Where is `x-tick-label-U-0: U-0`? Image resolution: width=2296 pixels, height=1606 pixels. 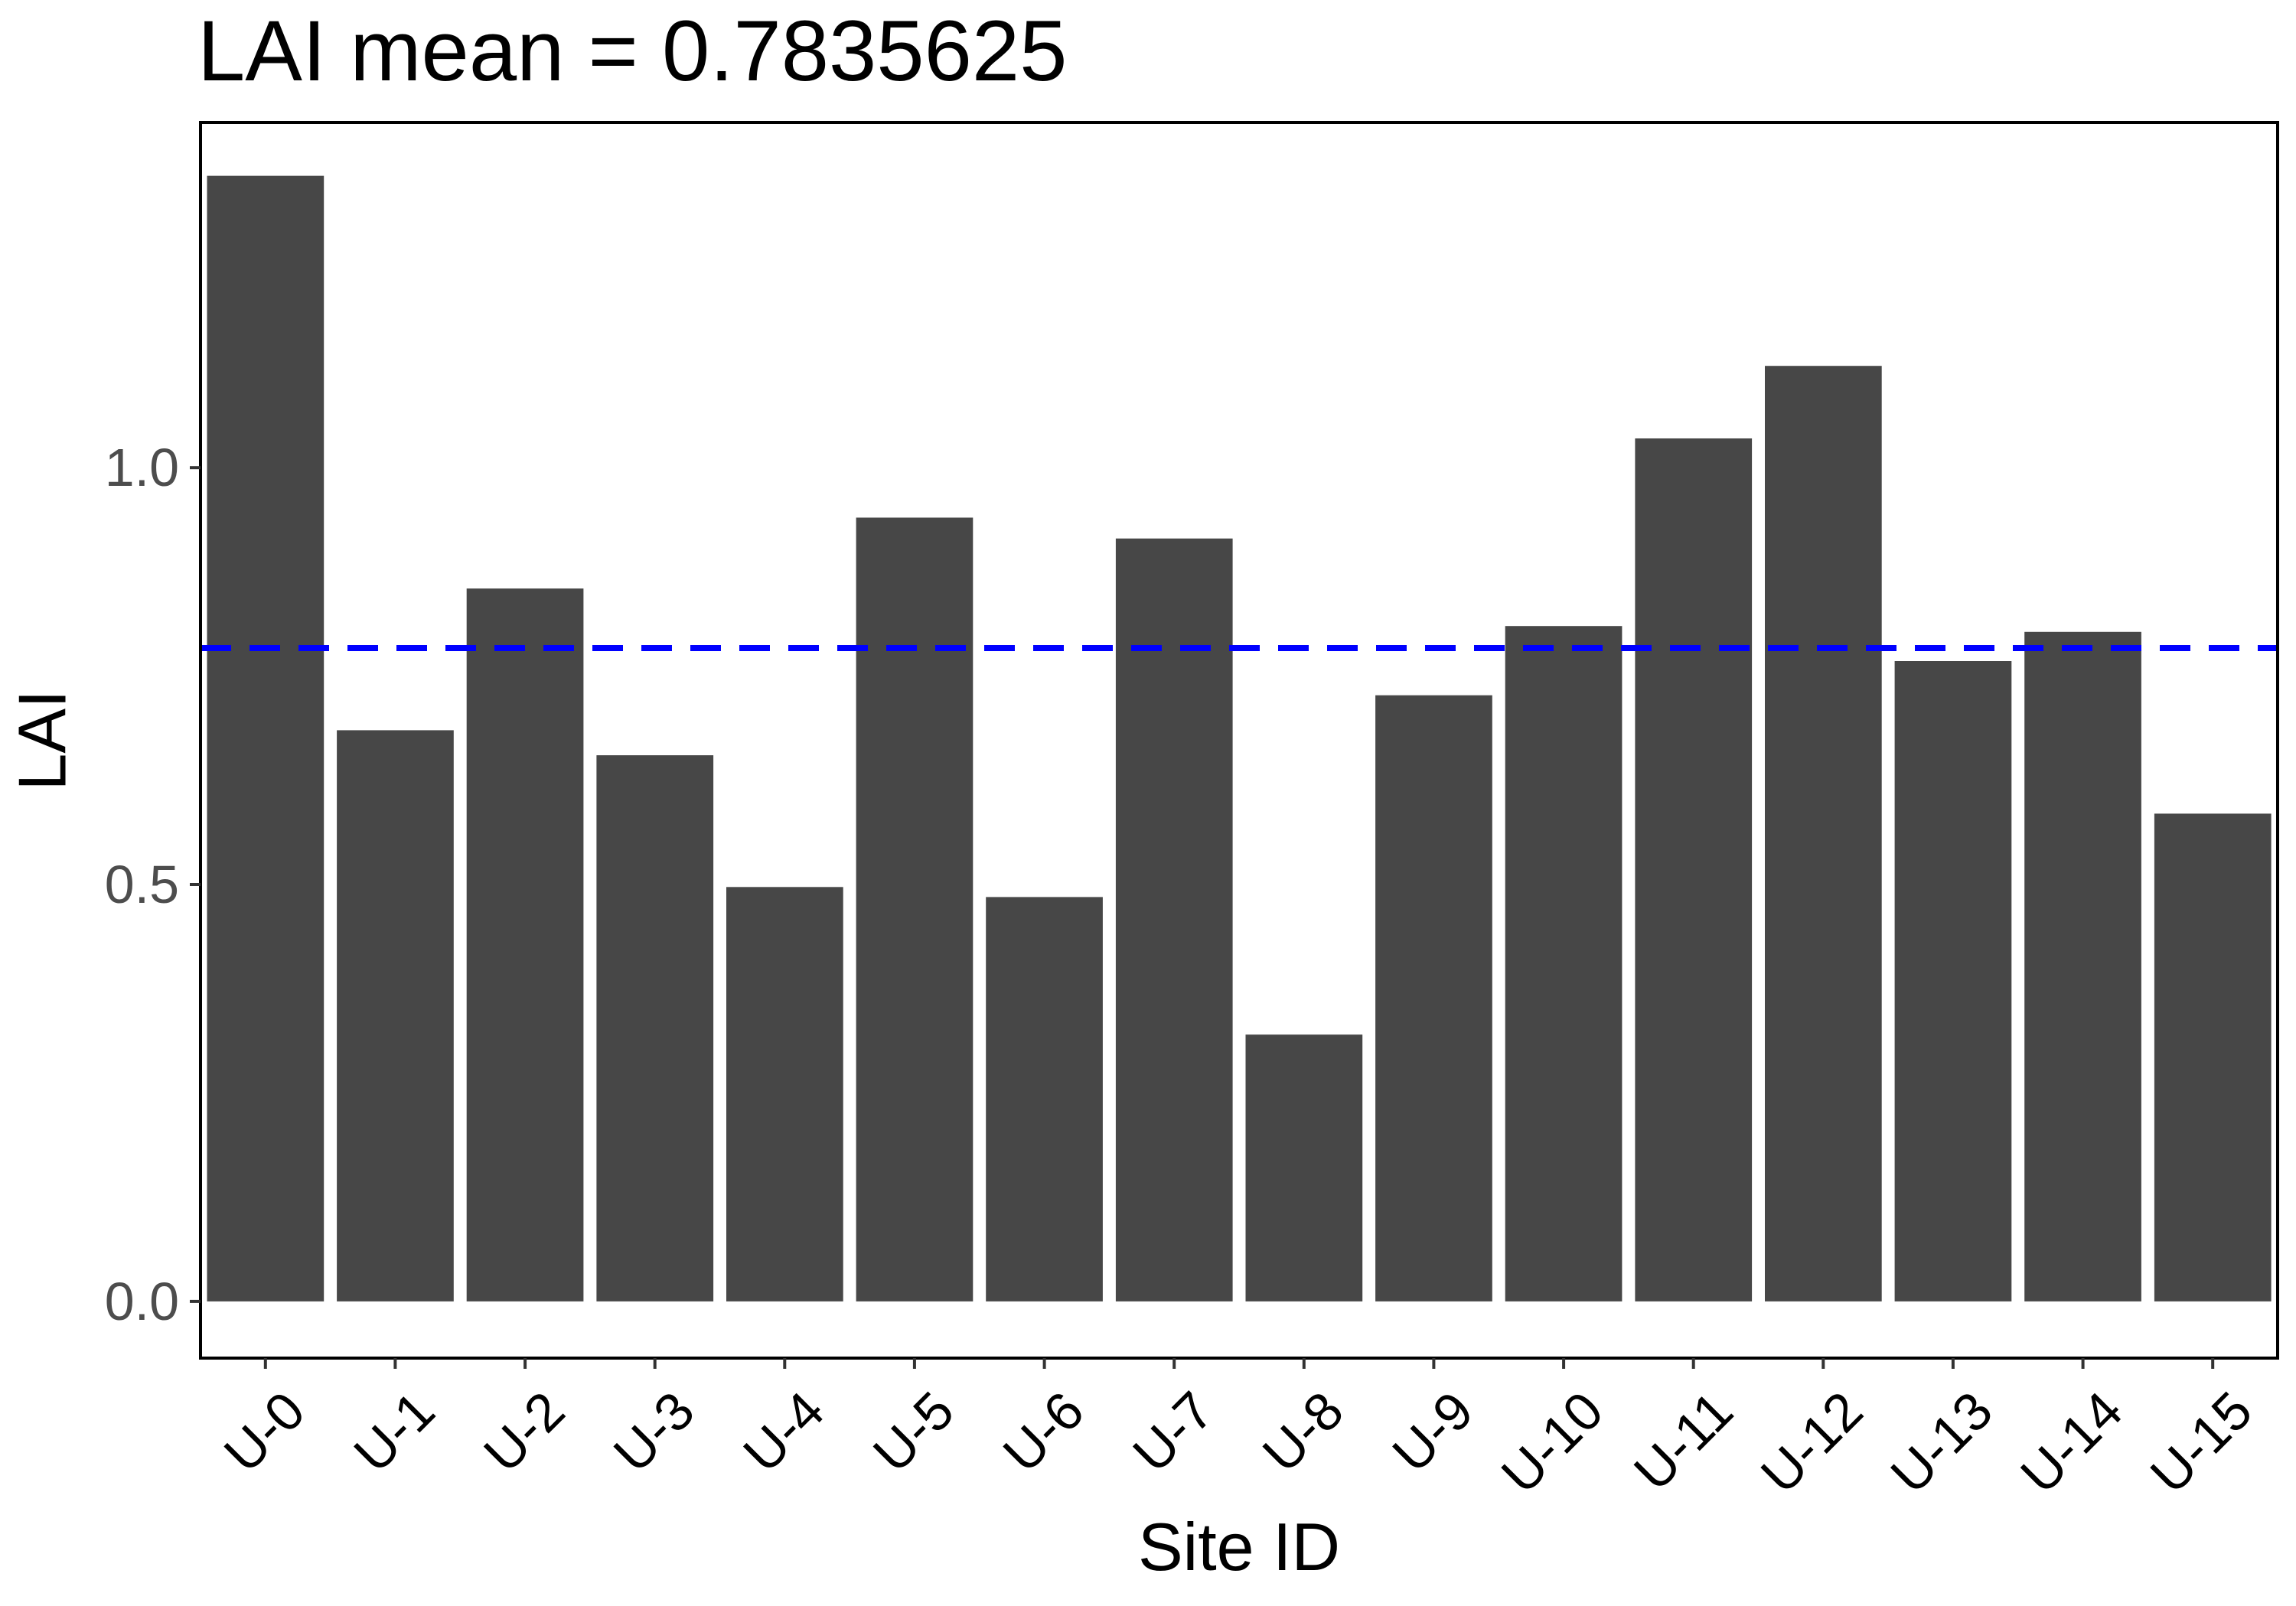 x-tick-label-U-0: U-0 is located at coordinates (264, 1432).